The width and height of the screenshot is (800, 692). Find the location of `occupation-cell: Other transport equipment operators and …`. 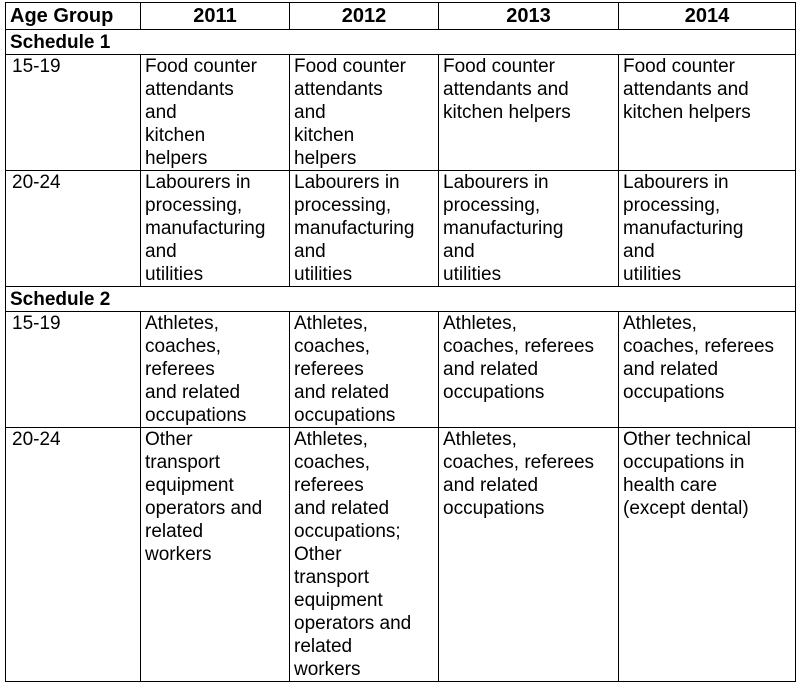

occupation-cell: Other transport equipment operators and … is located at coordinates (215, 554).